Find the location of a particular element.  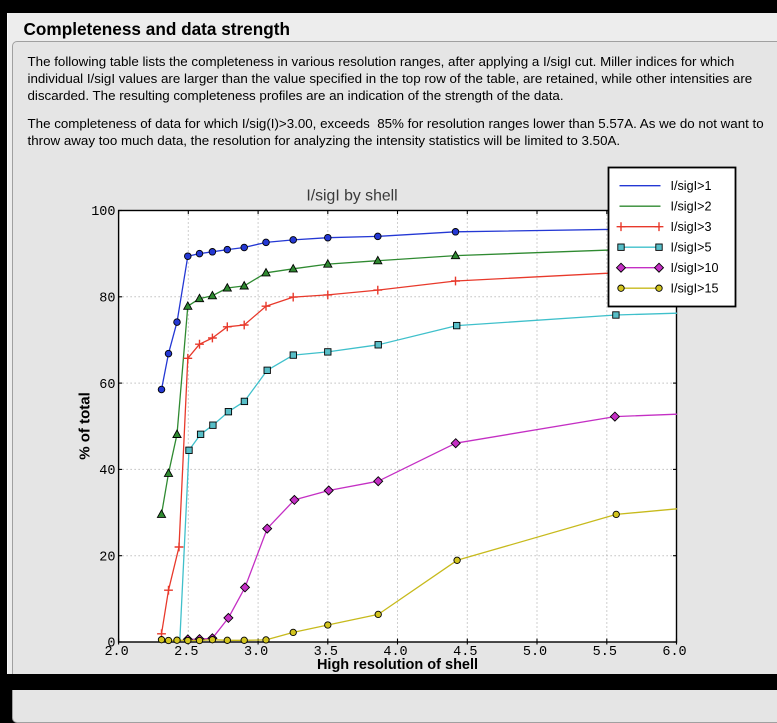

svg-text: 6.0 is located at coordinates (674, 652).